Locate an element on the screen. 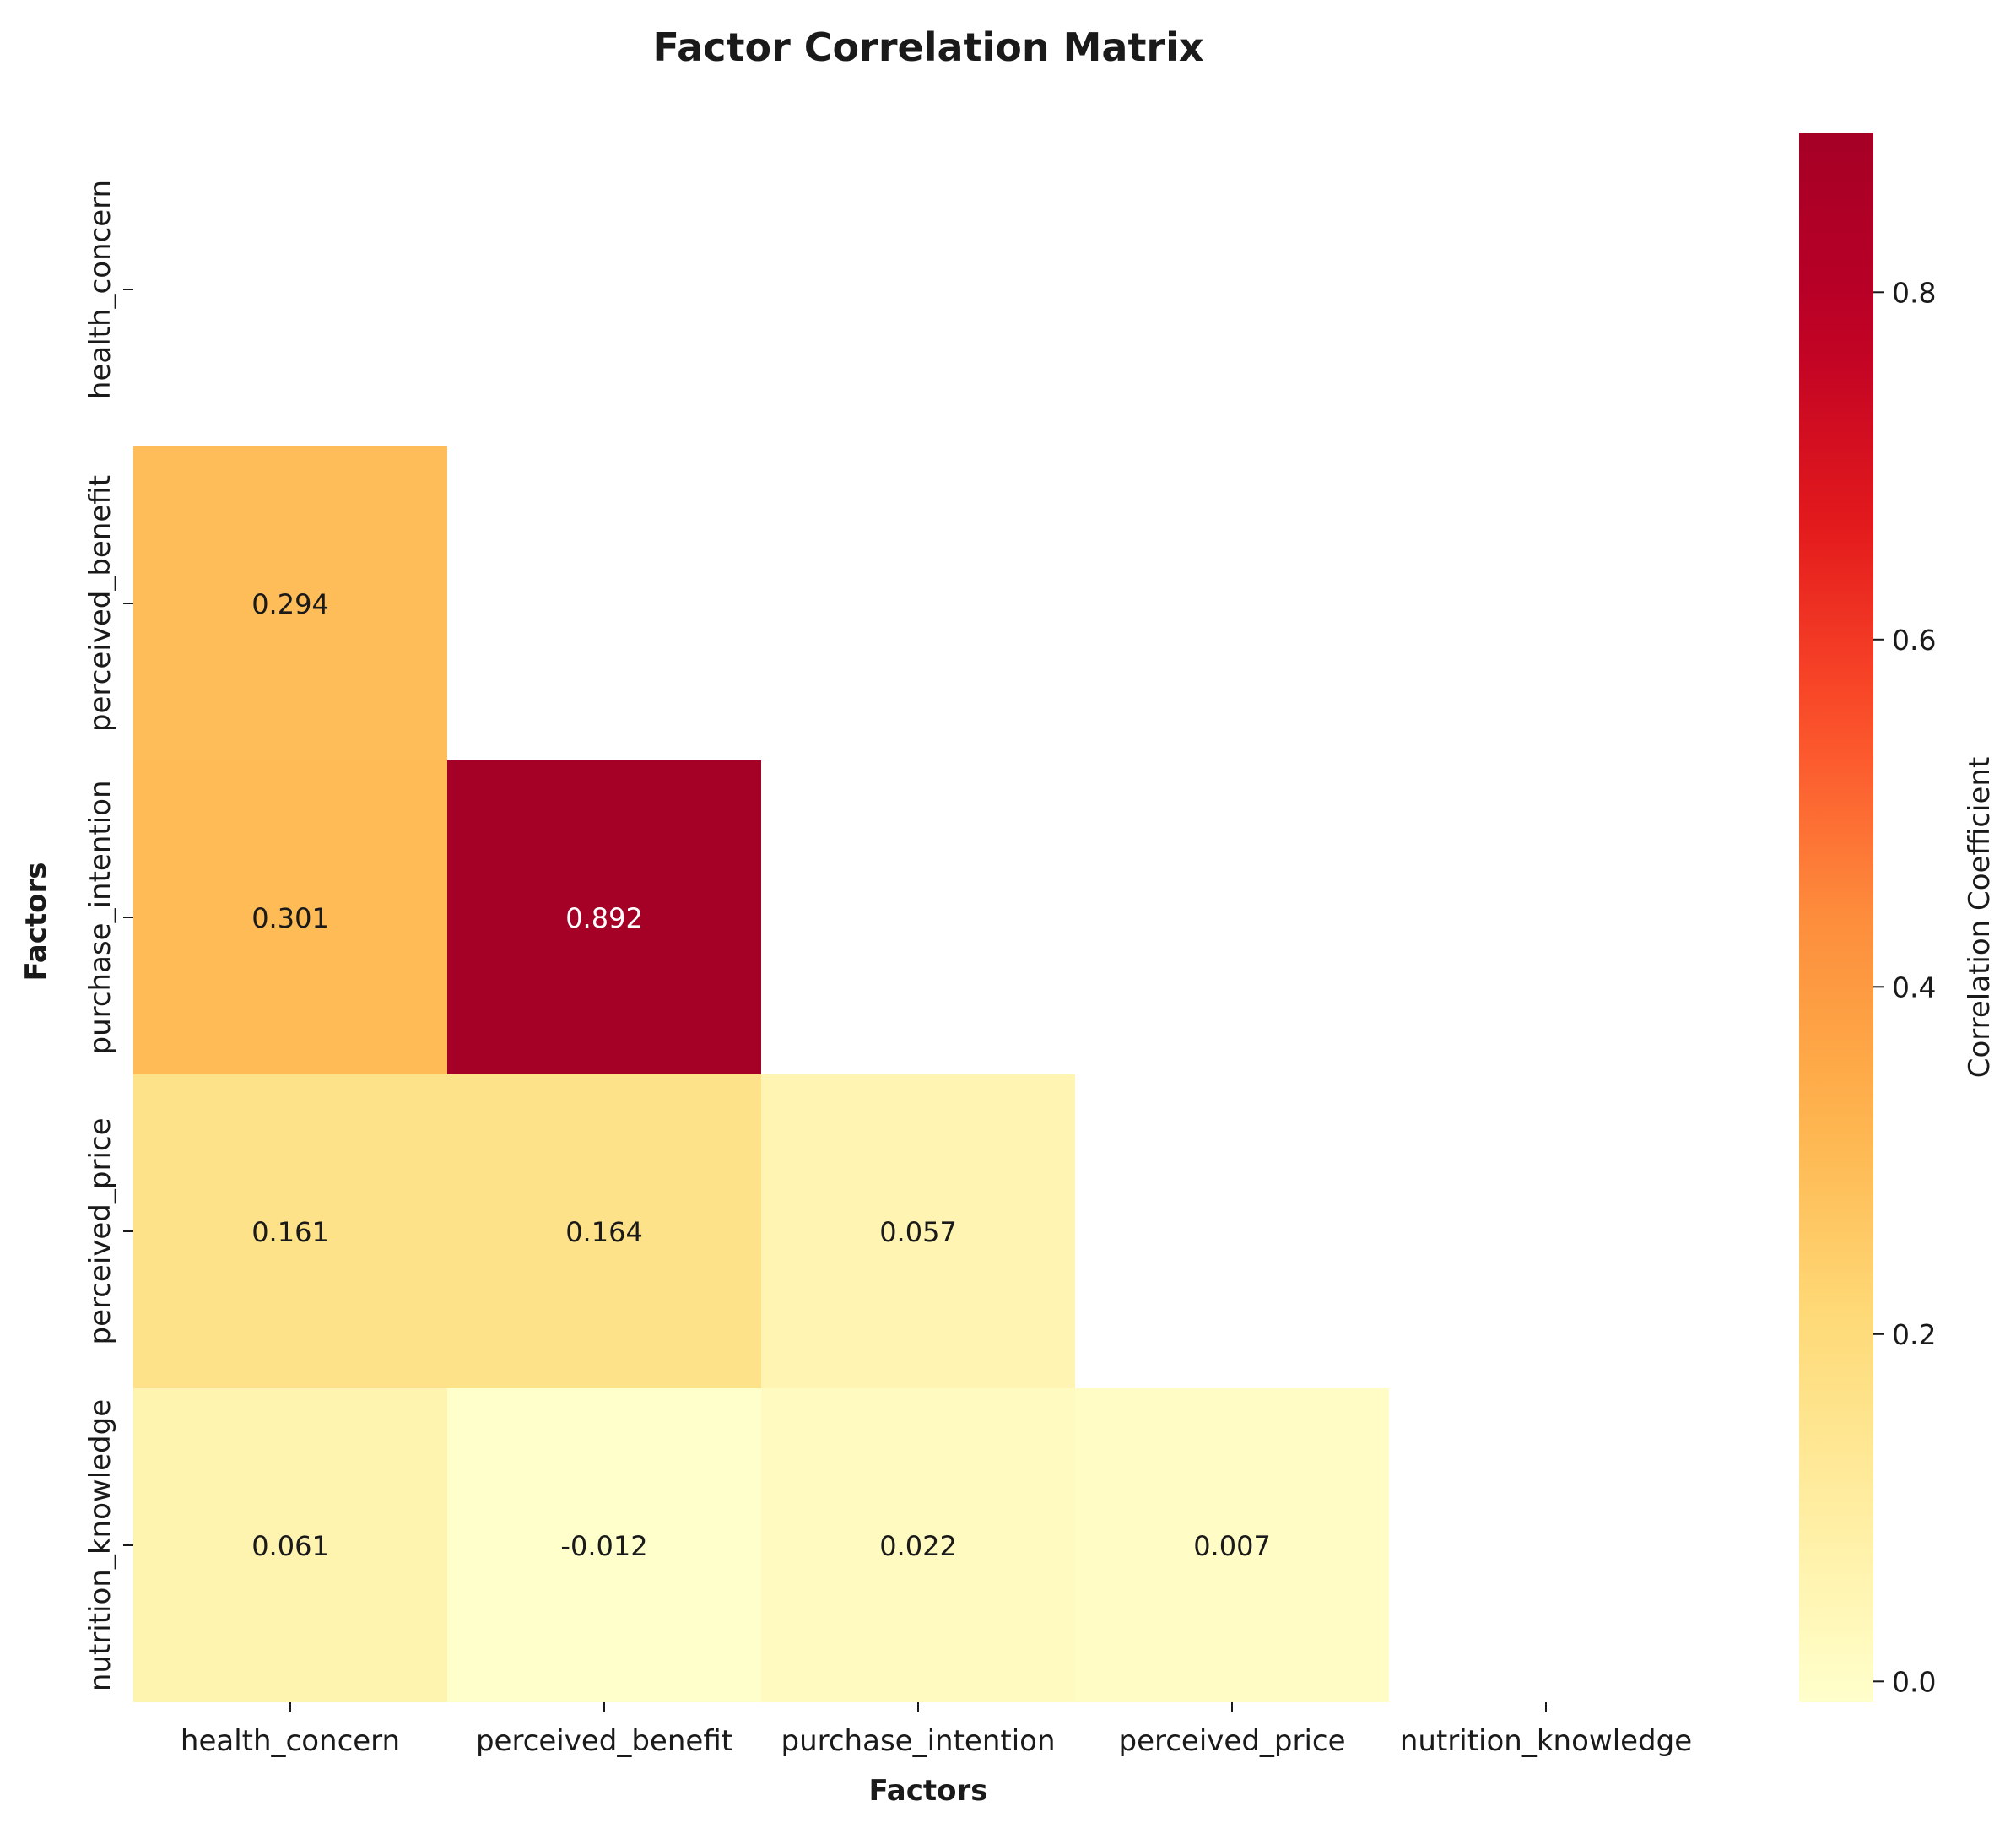  y-tick-label: purchase_intention is located at coordinates (100, 918).